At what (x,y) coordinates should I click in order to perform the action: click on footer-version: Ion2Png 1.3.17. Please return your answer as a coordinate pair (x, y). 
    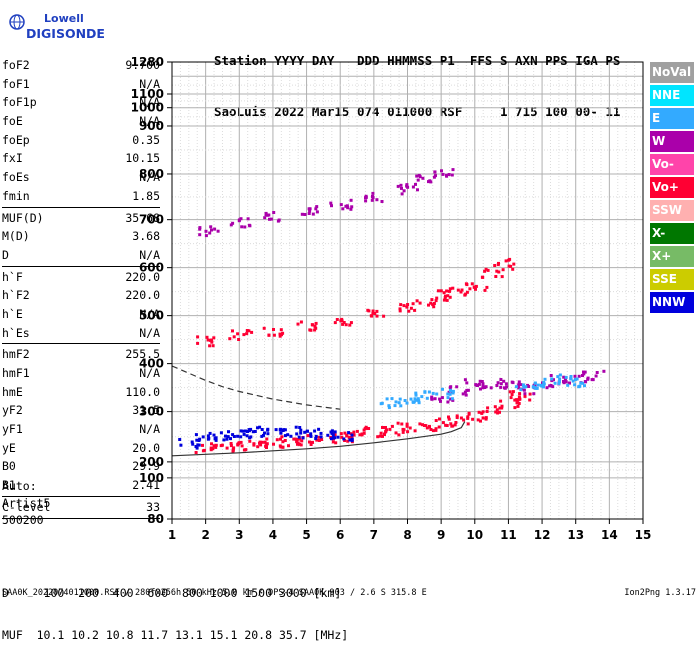
    Looking at the image, I should click on (660, 593).